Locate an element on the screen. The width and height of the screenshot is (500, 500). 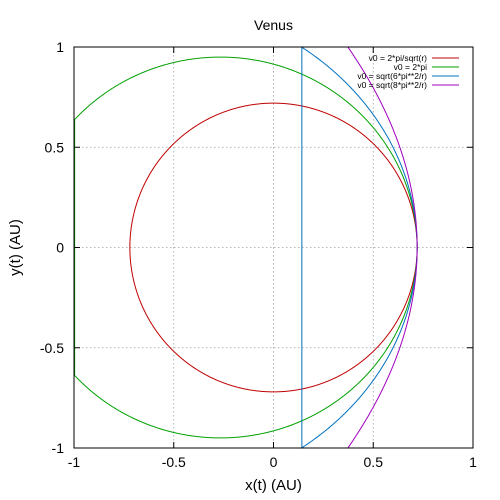
x-tick-label: -0.5 is located at coordinates (174, 462).